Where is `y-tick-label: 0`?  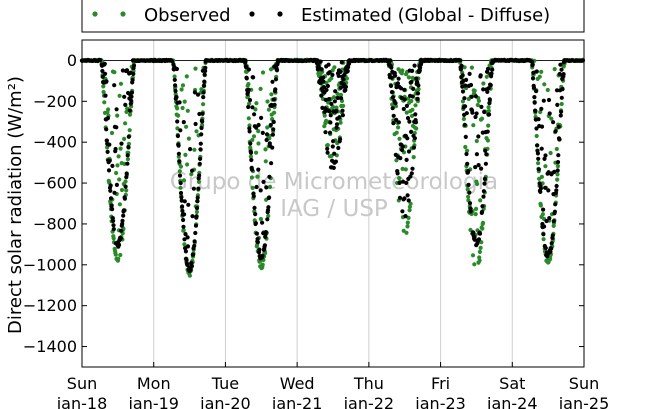
y-tick-label: 0 is located at coordinates (72, 60).